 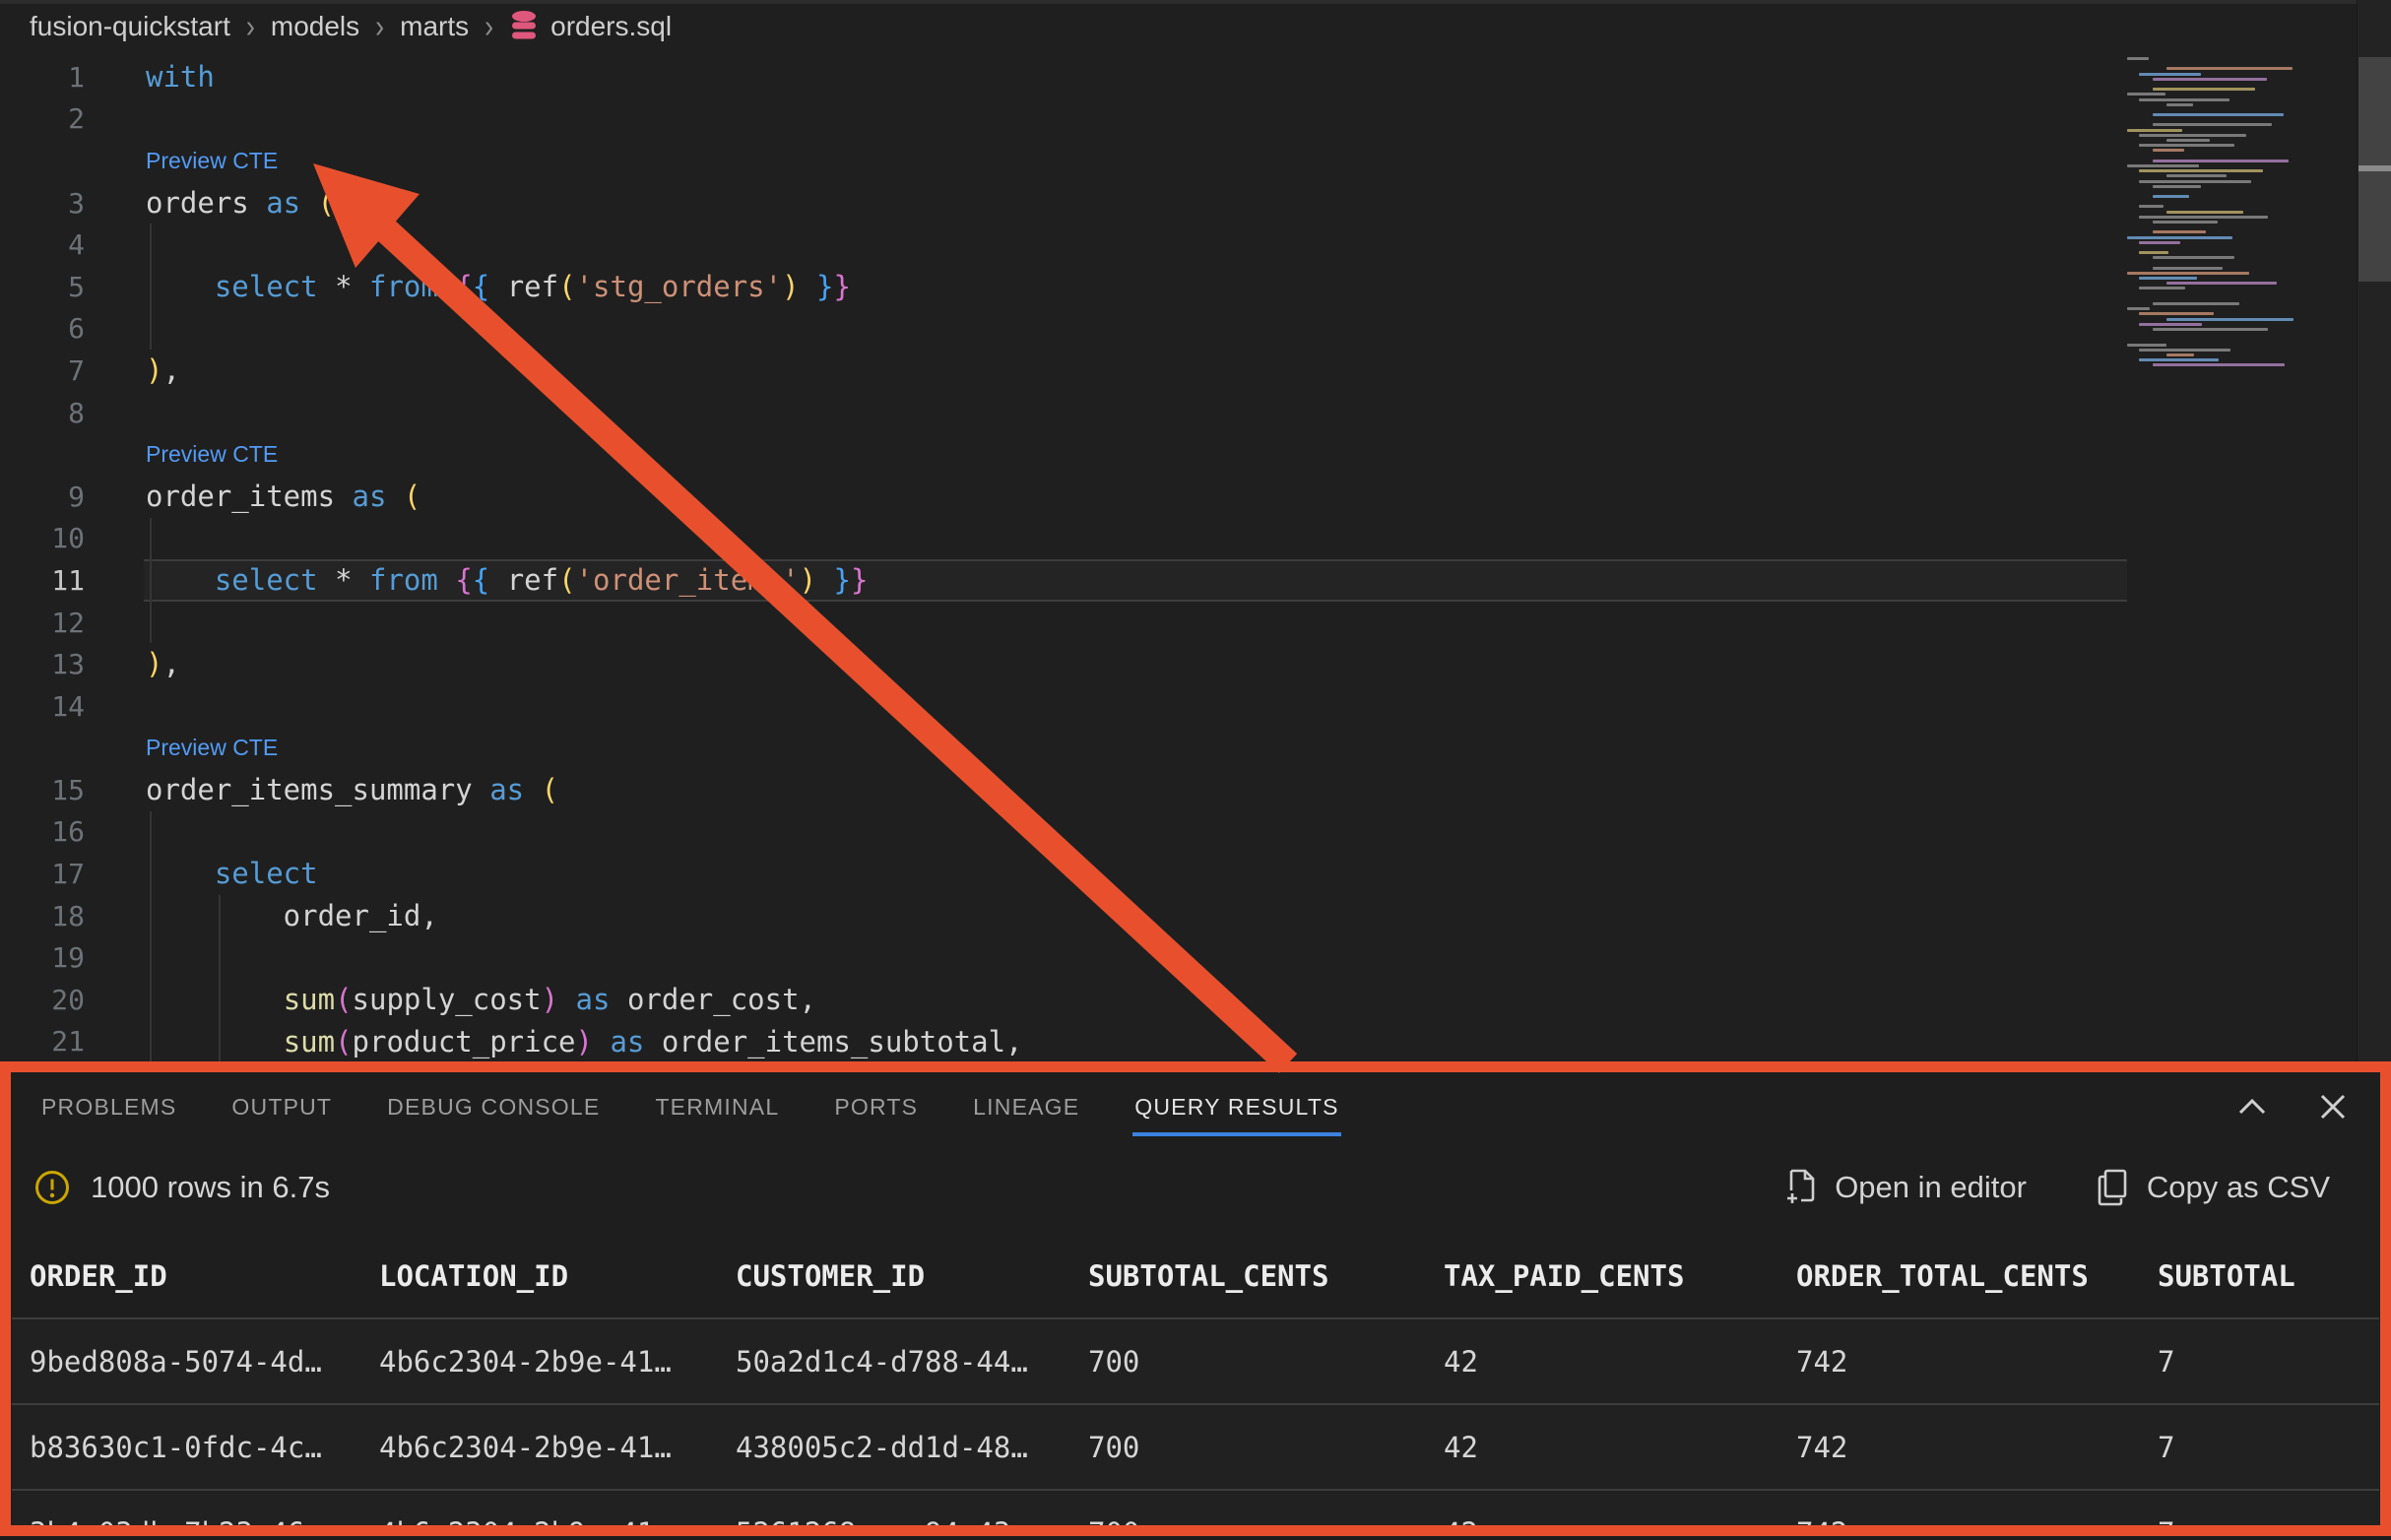 I want to click on code-line: 18 order_id,, so click(x=1196, y=915).